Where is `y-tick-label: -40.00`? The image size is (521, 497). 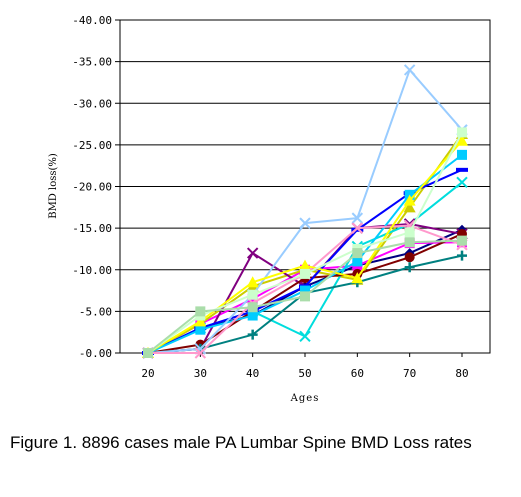 y-tick-label: -40.00 is located at coordinates (92, 20).